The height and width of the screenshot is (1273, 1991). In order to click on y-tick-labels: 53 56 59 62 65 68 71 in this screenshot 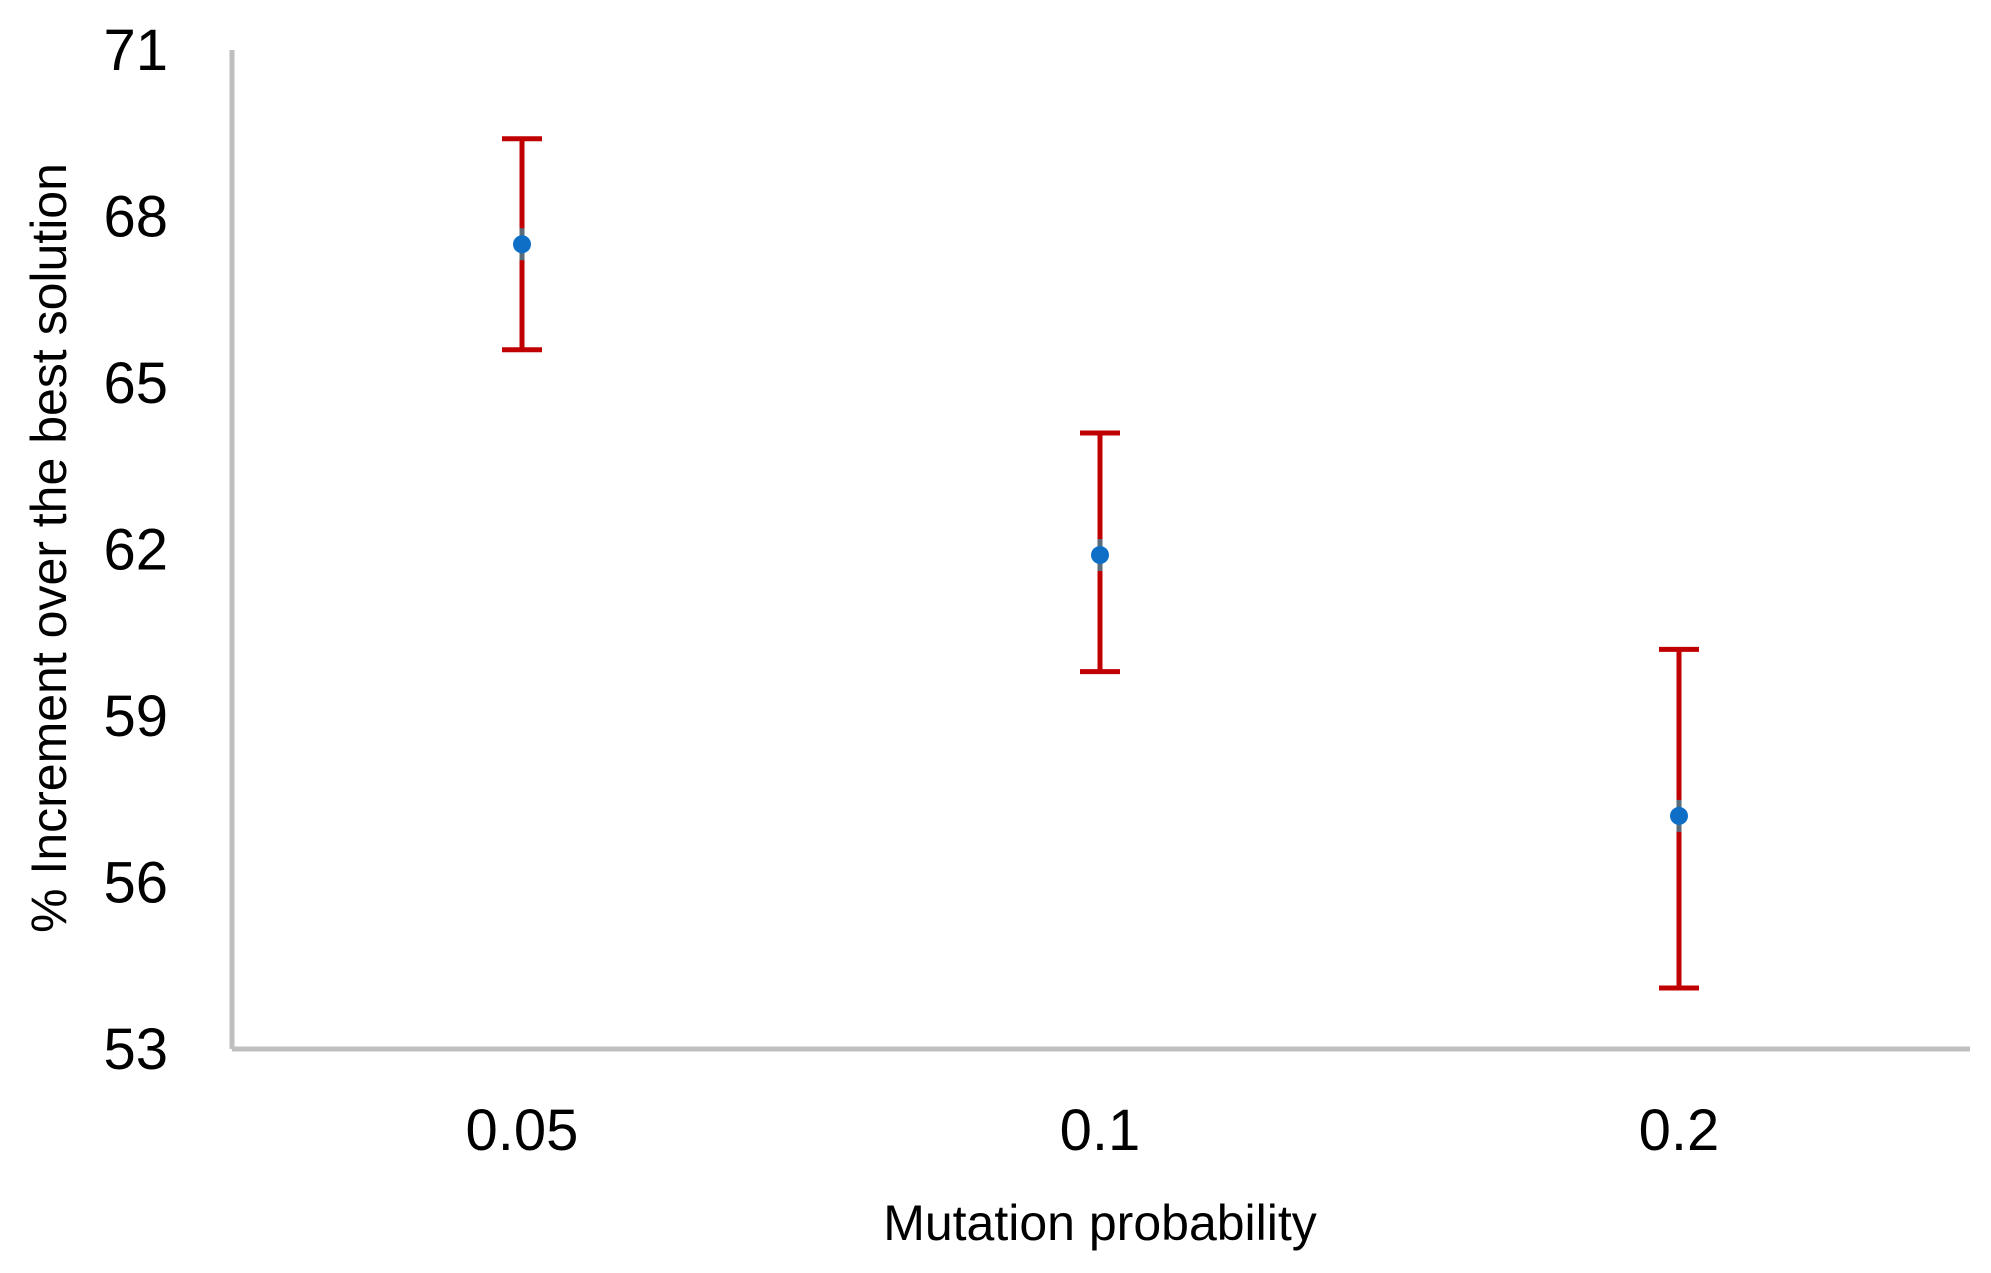, I will do `click(135, 550)`.